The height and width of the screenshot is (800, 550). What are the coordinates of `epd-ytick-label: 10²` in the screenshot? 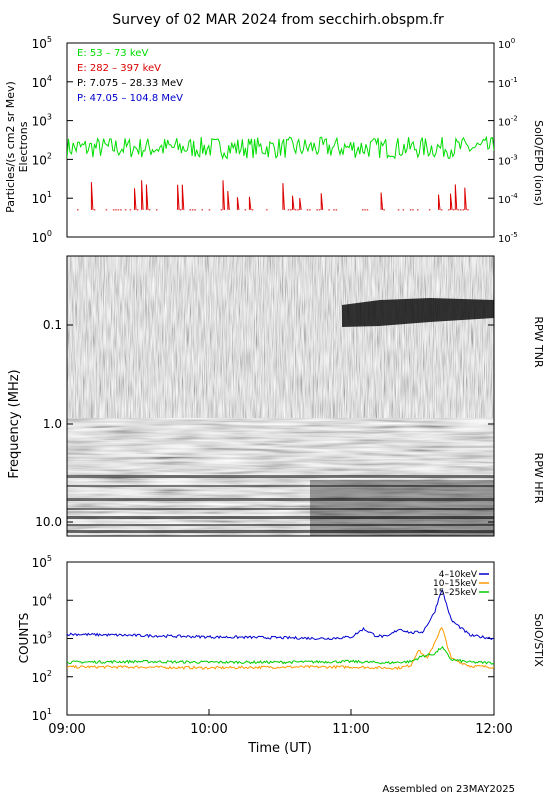 It's located at (42, 159).